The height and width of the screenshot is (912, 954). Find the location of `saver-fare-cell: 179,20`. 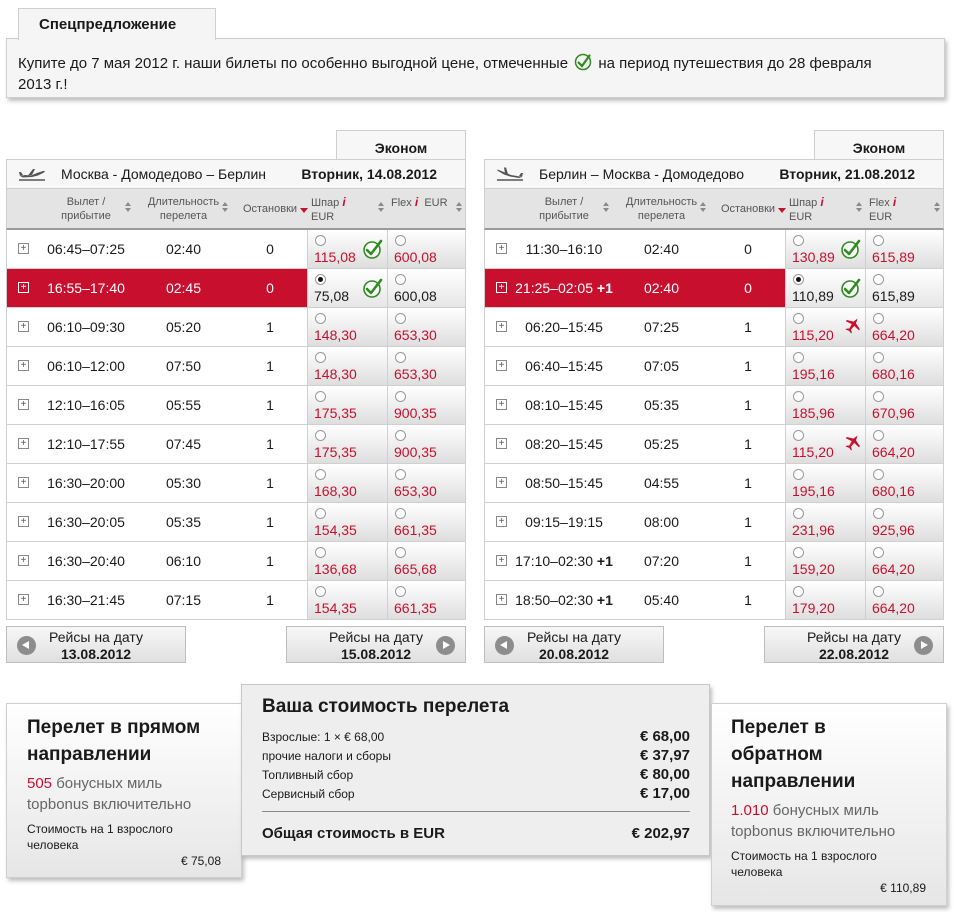

saver-fare-cell: 179,20 is located at coordinates (825, 600).